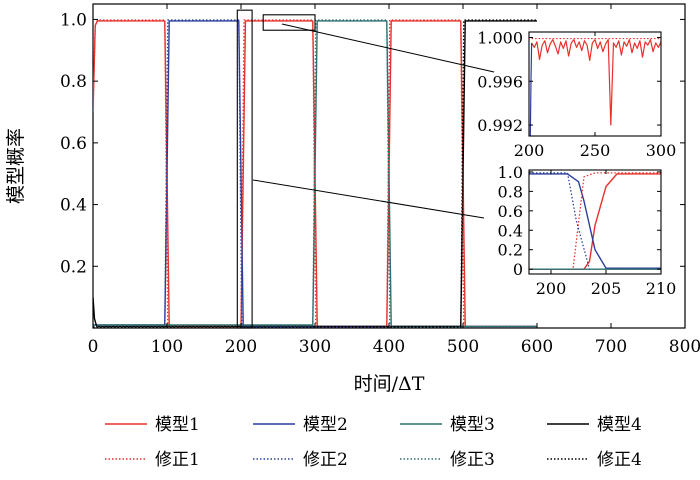  What do you see at coordinates (276, 169) in the screenshot?
I see `zoom-boxes` at bounding box center [276, 169].